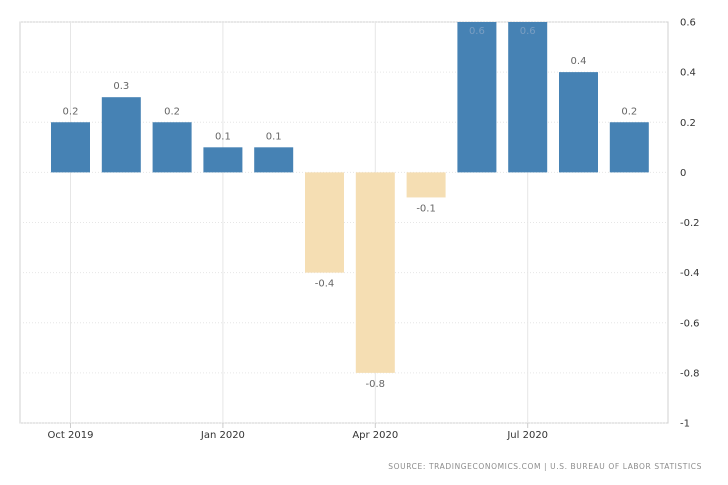 The width and height of the screenshot is (728, 485). Describe the element at coordinates (688, 73) in the screenshot. I see `y-tick-label: 0.4` at that location.